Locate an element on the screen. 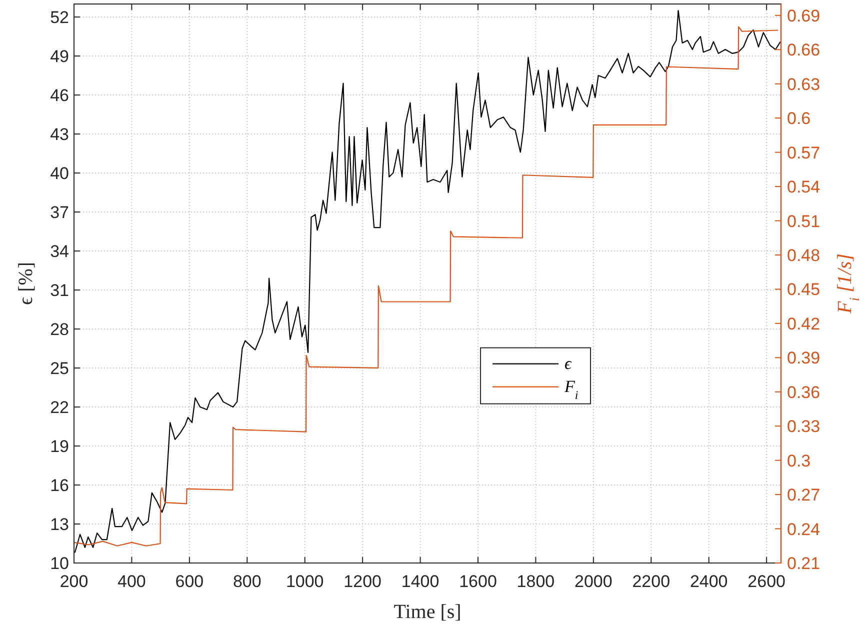 Image resolution: width=867 pixels, height=629 pixels. y-tick-label: 46 is located at coordinates (59, 95).